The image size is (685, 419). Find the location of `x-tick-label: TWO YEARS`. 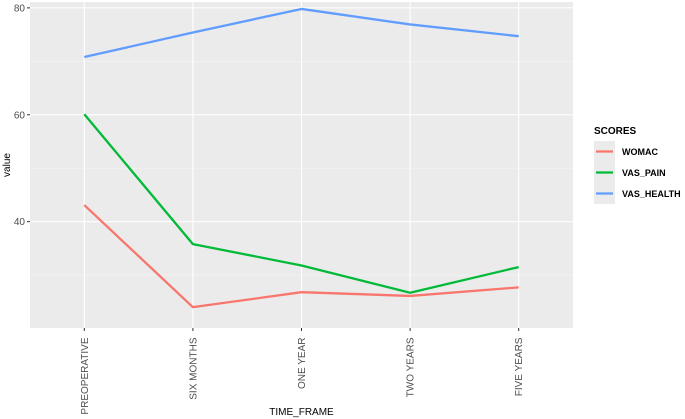

x-tick-label: TWO YEARS is located at coordinates (411, 367).